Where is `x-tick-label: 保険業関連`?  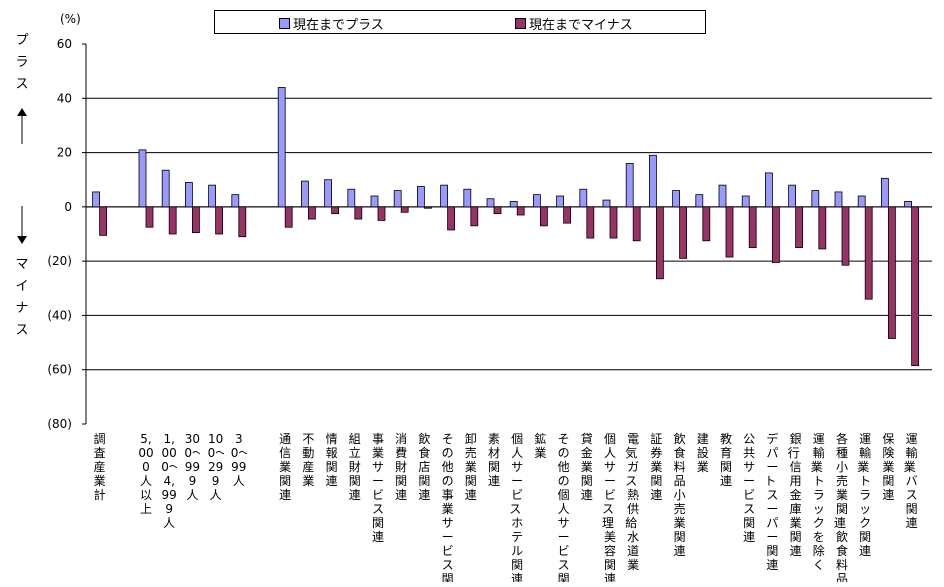
x-tick-label: 保険業関連 is located at coordinates (888, 467).